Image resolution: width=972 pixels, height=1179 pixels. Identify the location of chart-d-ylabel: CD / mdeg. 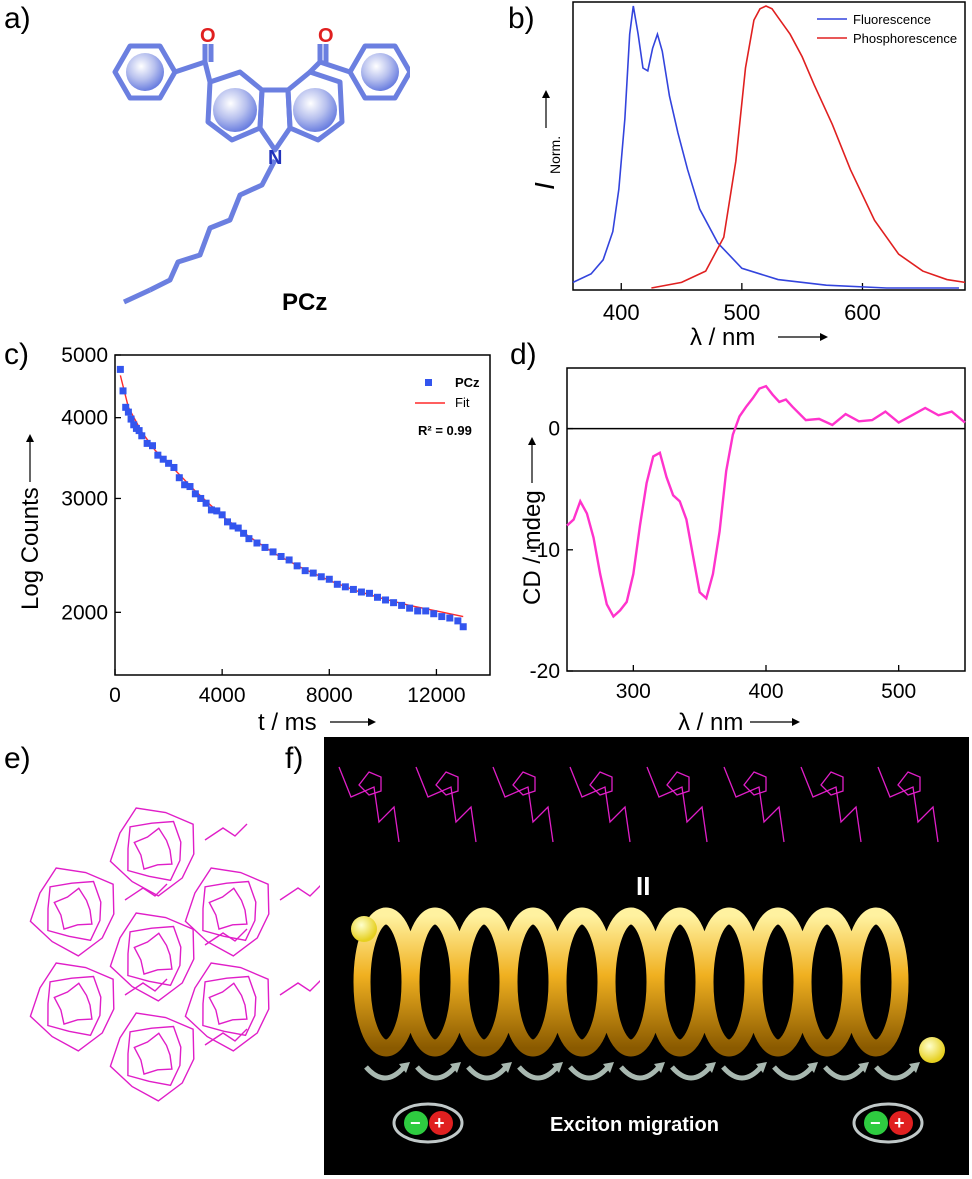
(532, 547).